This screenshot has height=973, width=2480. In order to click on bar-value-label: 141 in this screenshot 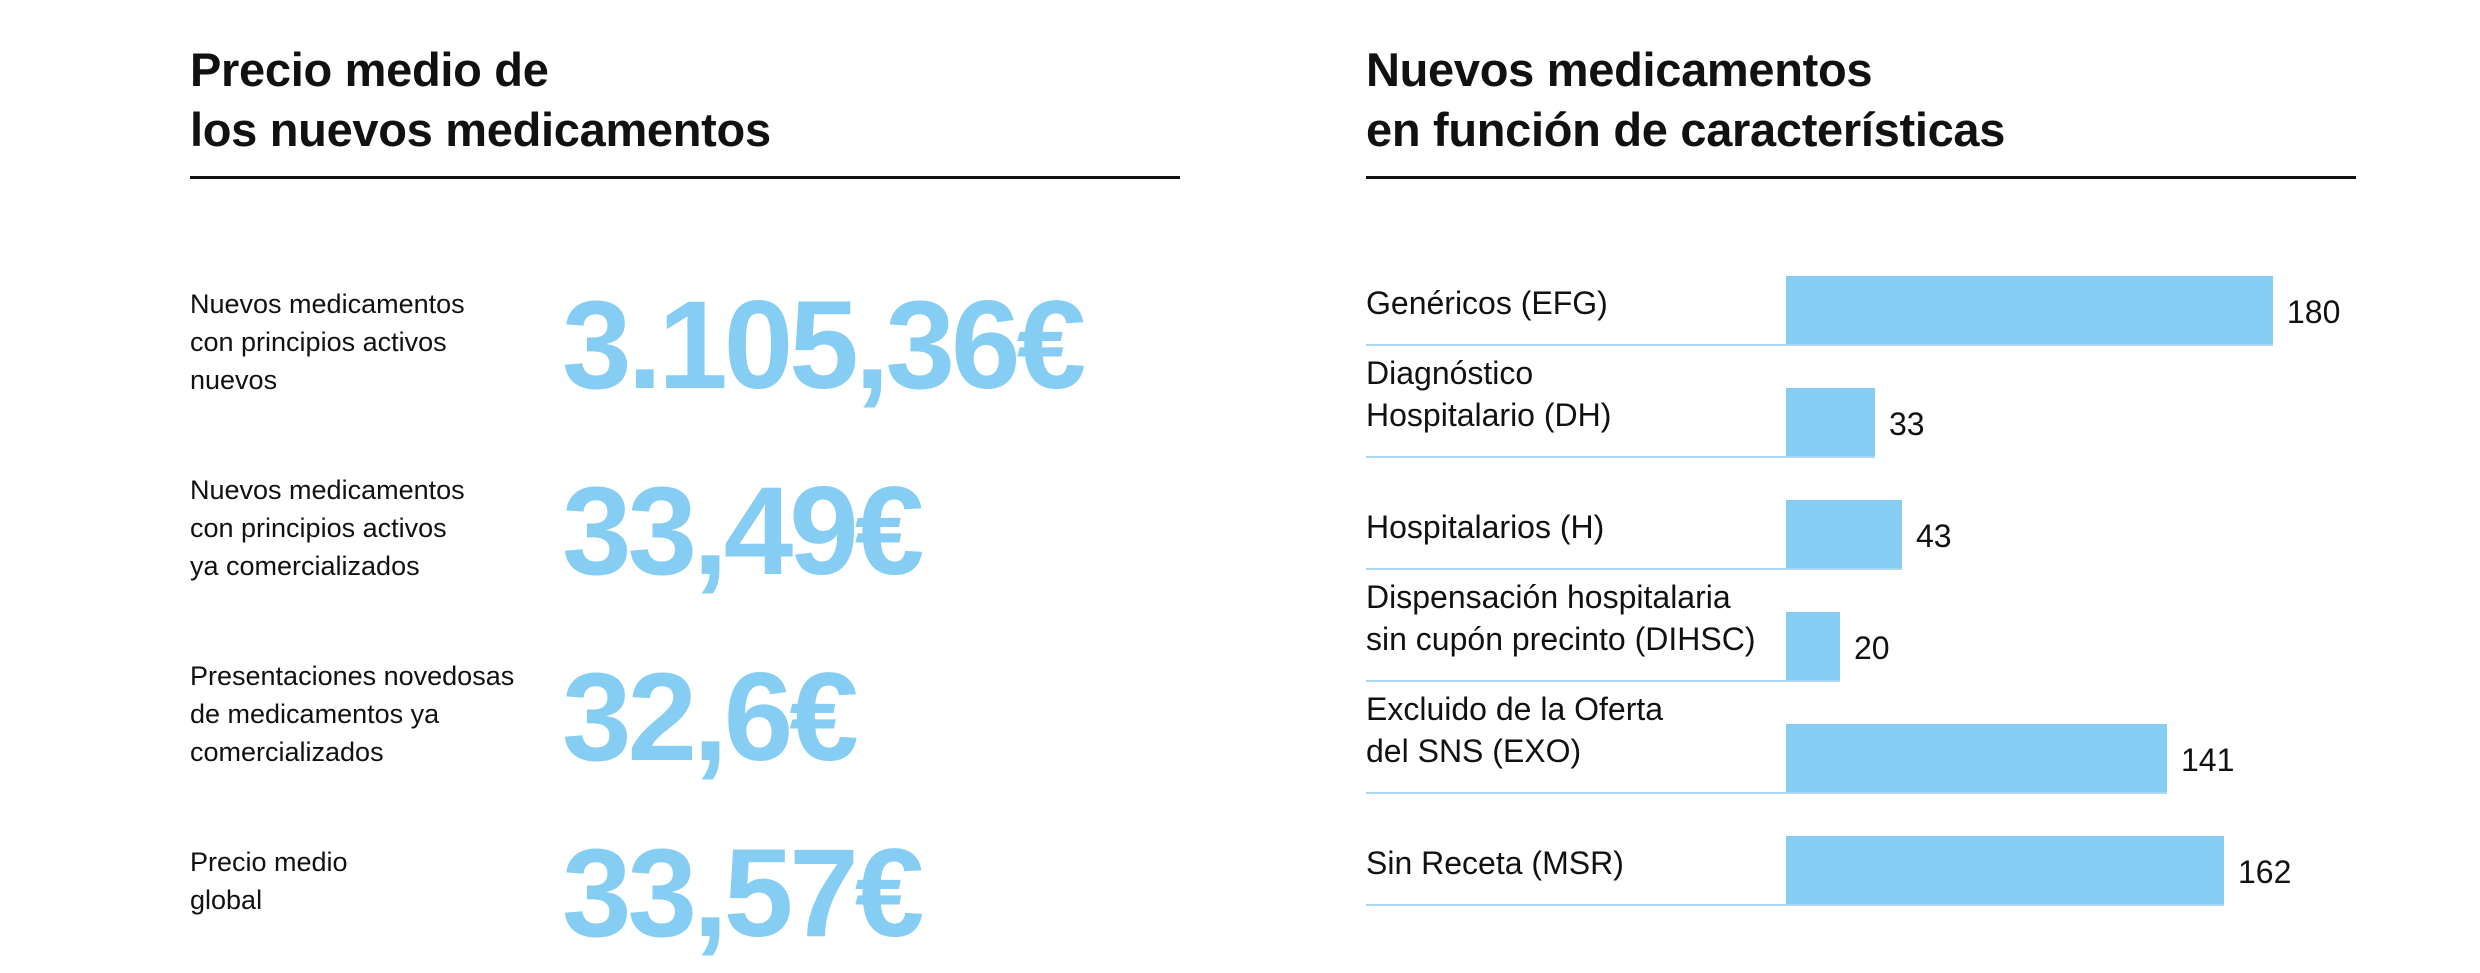, I will do `click(2208, 760)`.